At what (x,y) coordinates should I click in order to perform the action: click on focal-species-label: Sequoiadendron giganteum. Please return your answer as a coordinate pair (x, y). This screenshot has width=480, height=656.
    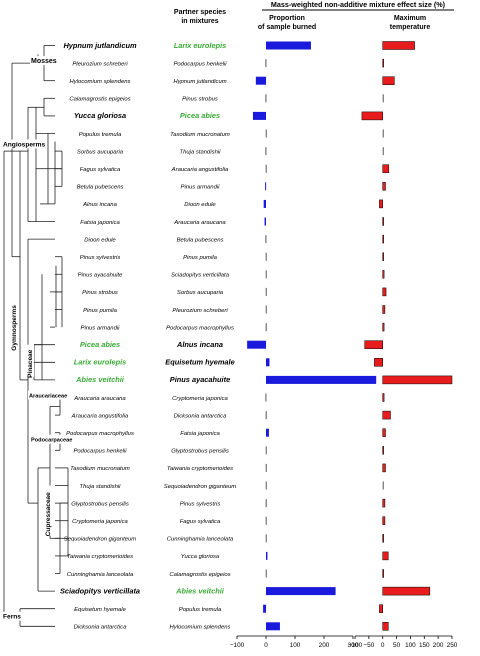
    Looking at the image, I should click on (100, 540).